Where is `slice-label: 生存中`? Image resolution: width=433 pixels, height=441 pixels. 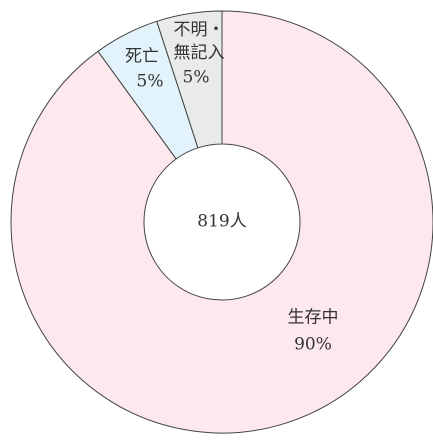
slice-label: 生存中 is located at coordinates (313, 318).